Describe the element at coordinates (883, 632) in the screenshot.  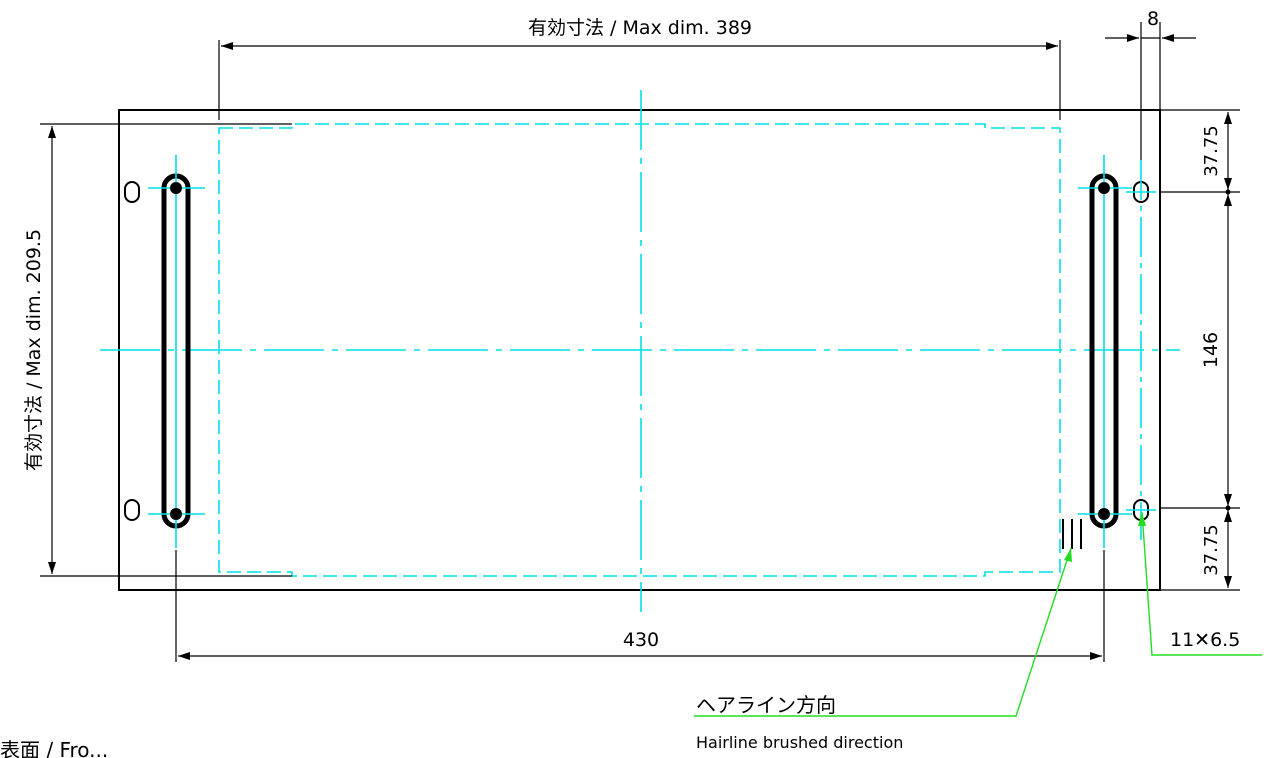
I see `hairline-leader` at that location.